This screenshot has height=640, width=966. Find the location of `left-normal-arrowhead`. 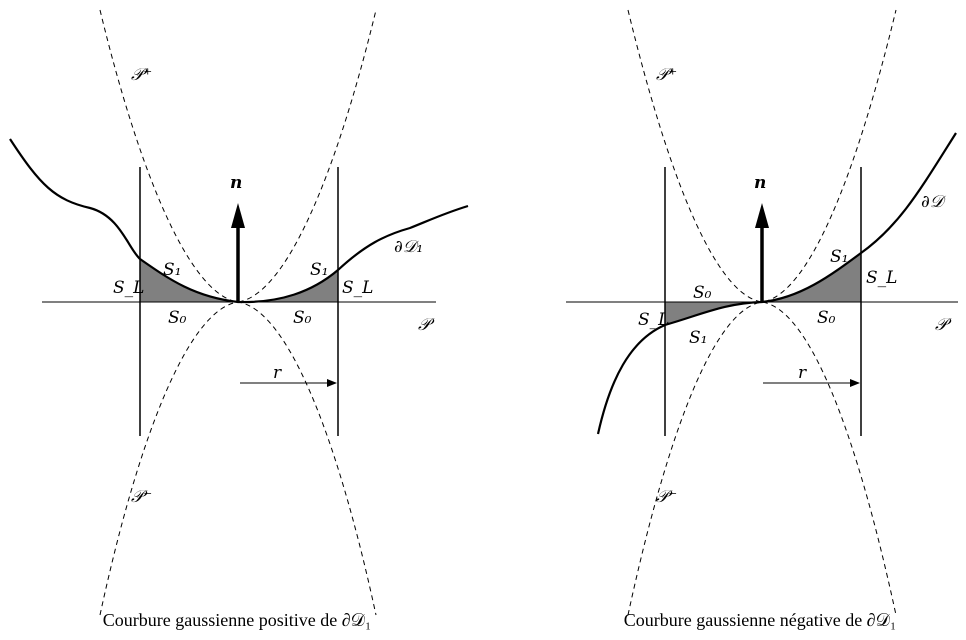

left-normal-arrowhead is located at coordinates (238, 215).